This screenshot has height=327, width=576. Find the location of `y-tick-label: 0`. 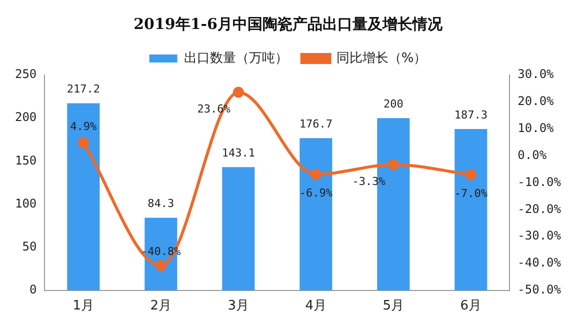

y-tick-label: 0 is located at coordinates (33, 289).